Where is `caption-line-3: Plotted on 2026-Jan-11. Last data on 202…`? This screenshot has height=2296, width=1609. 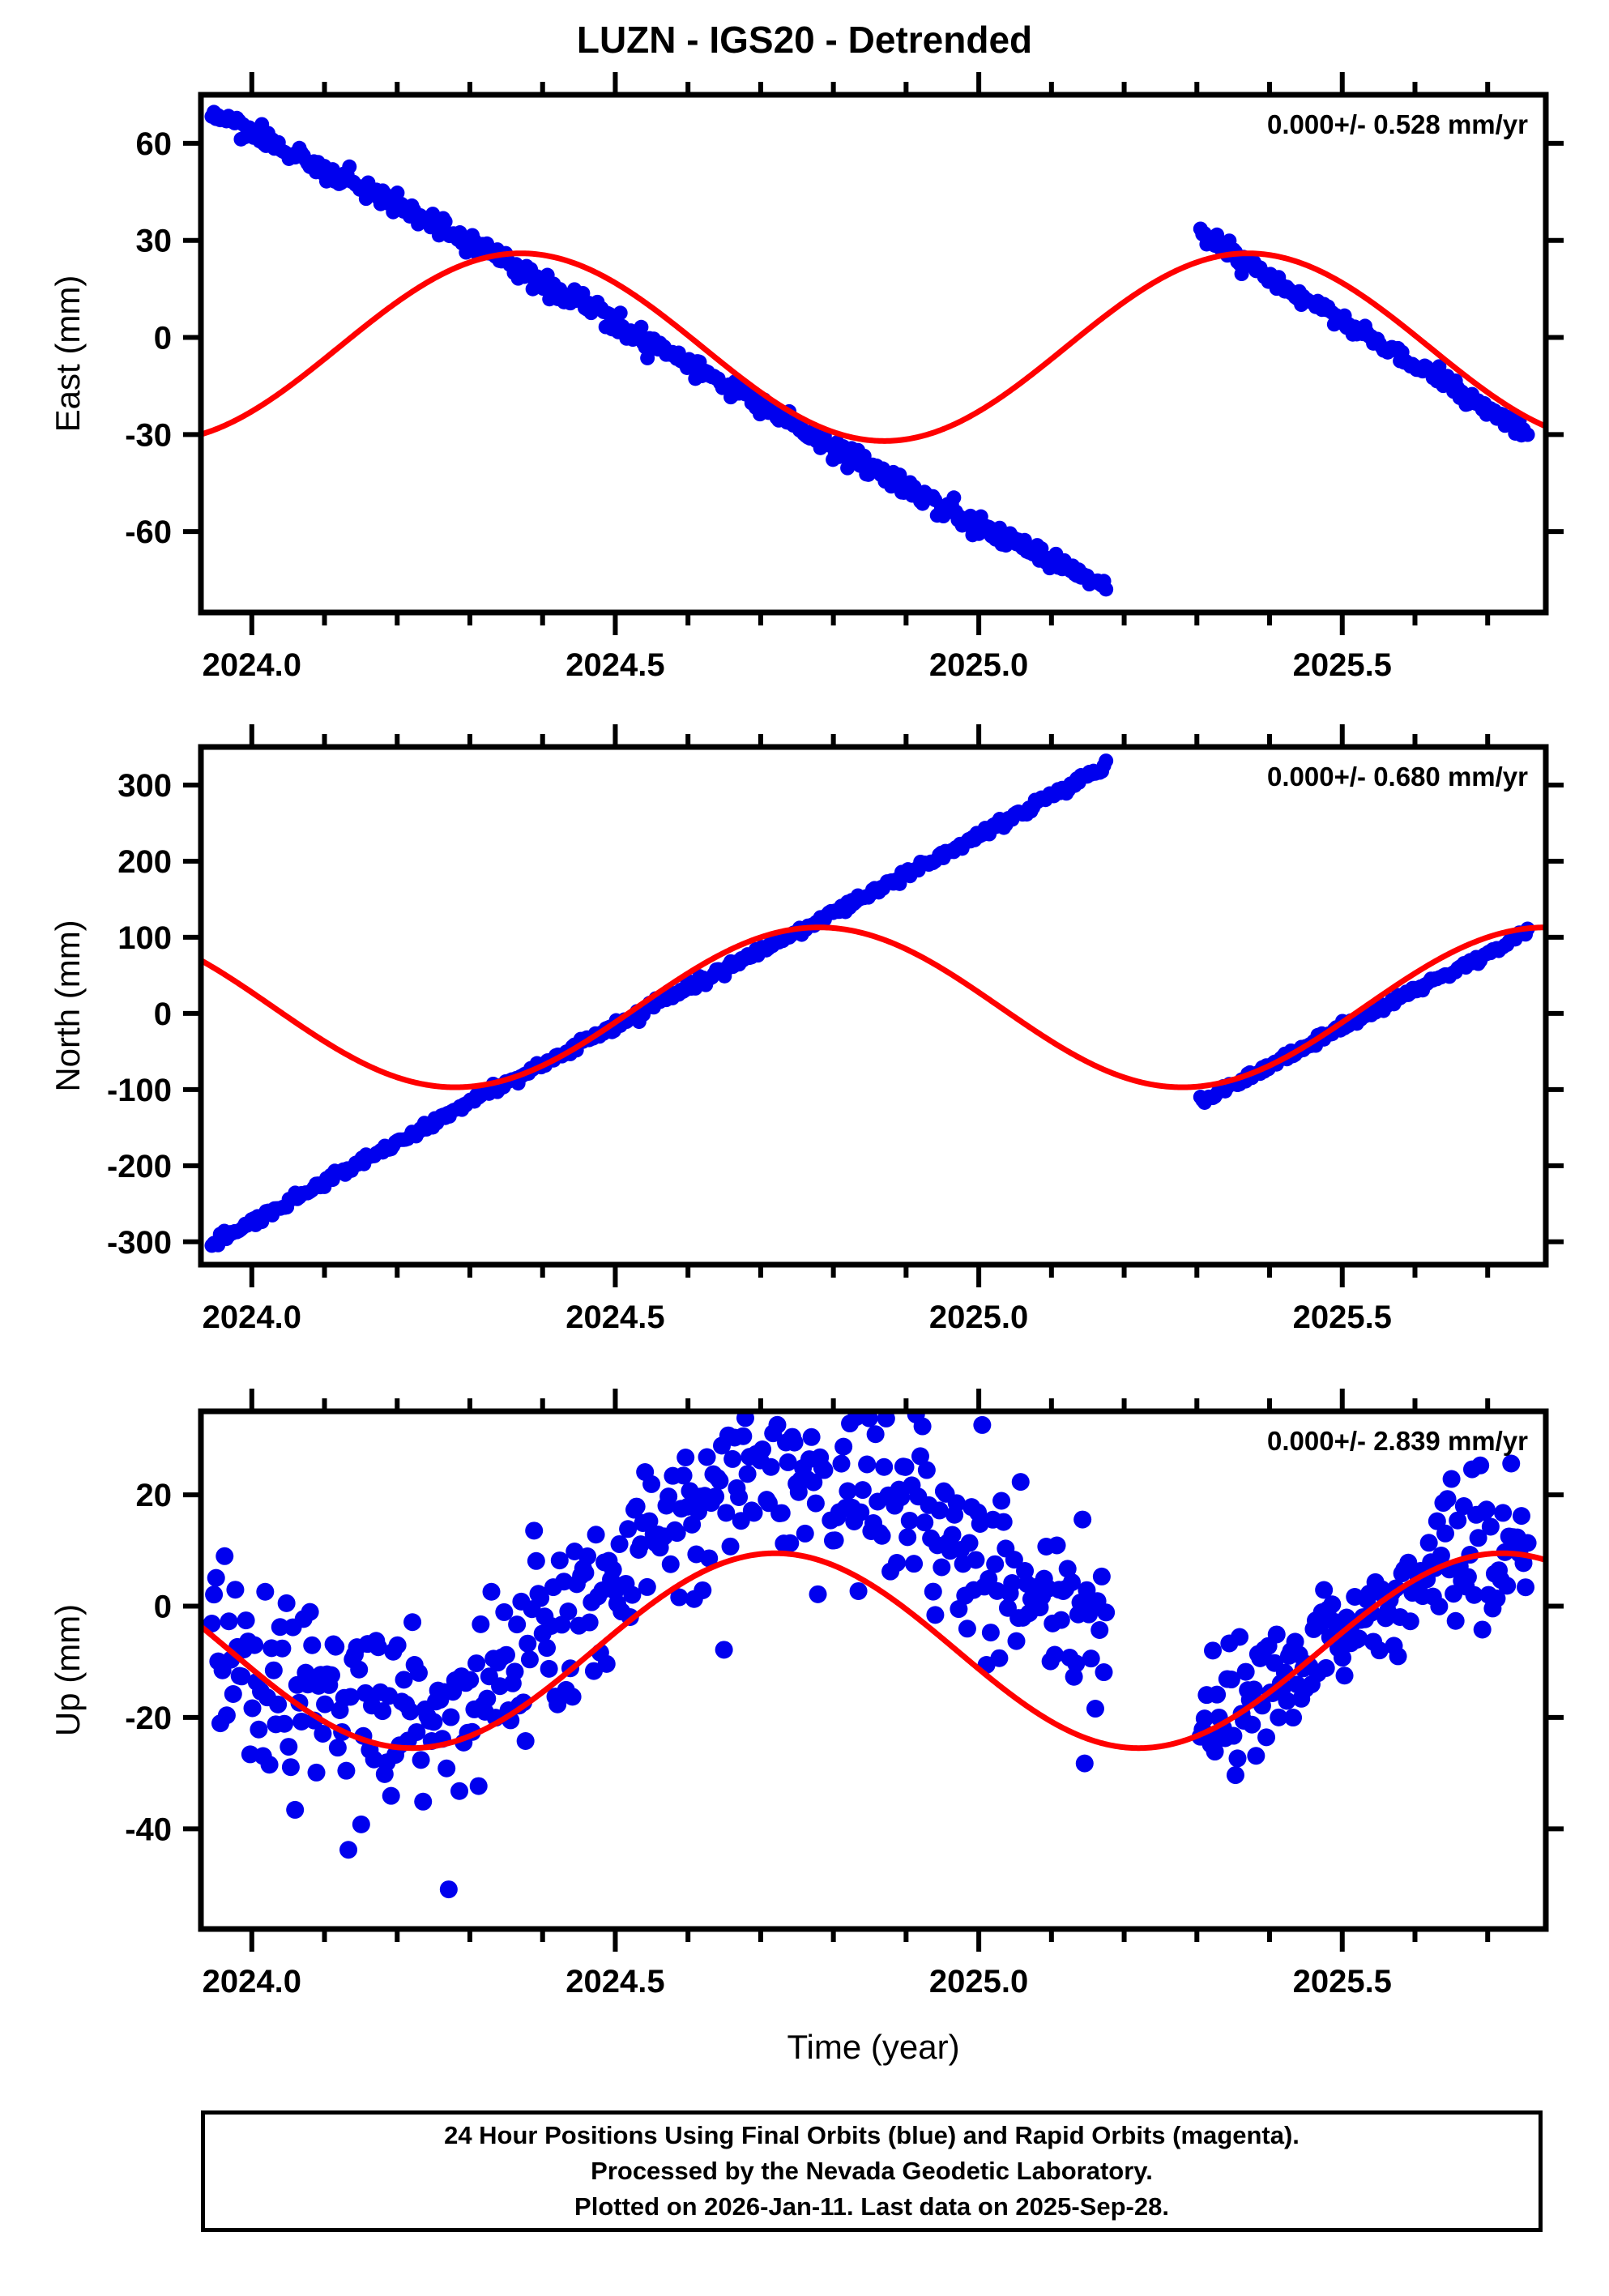 caption-line-3: Plotted on 2026-Jan-11. Last data on 202… is located at coordinates (871, 2206).